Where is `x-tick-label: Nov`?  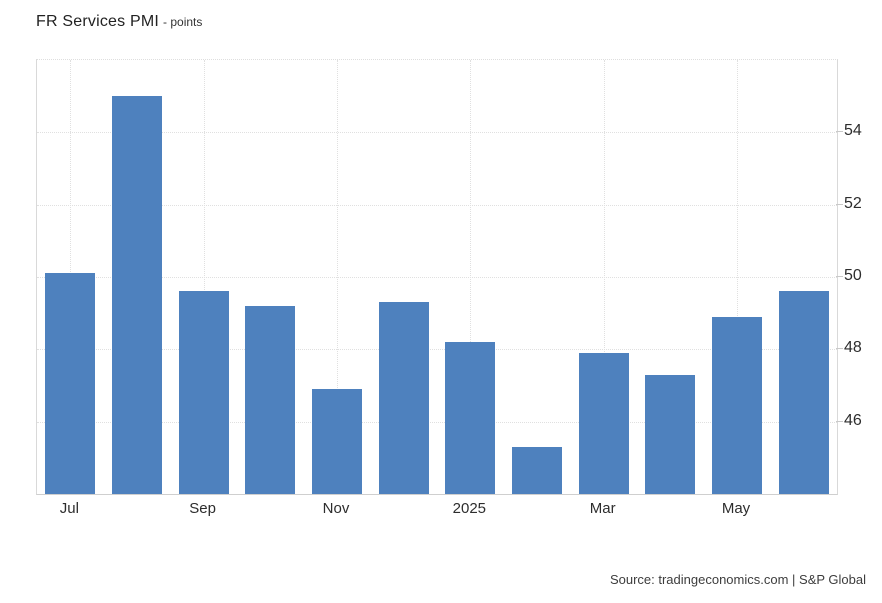 x-tick-label: Nov is located at coordinates (336, 508).